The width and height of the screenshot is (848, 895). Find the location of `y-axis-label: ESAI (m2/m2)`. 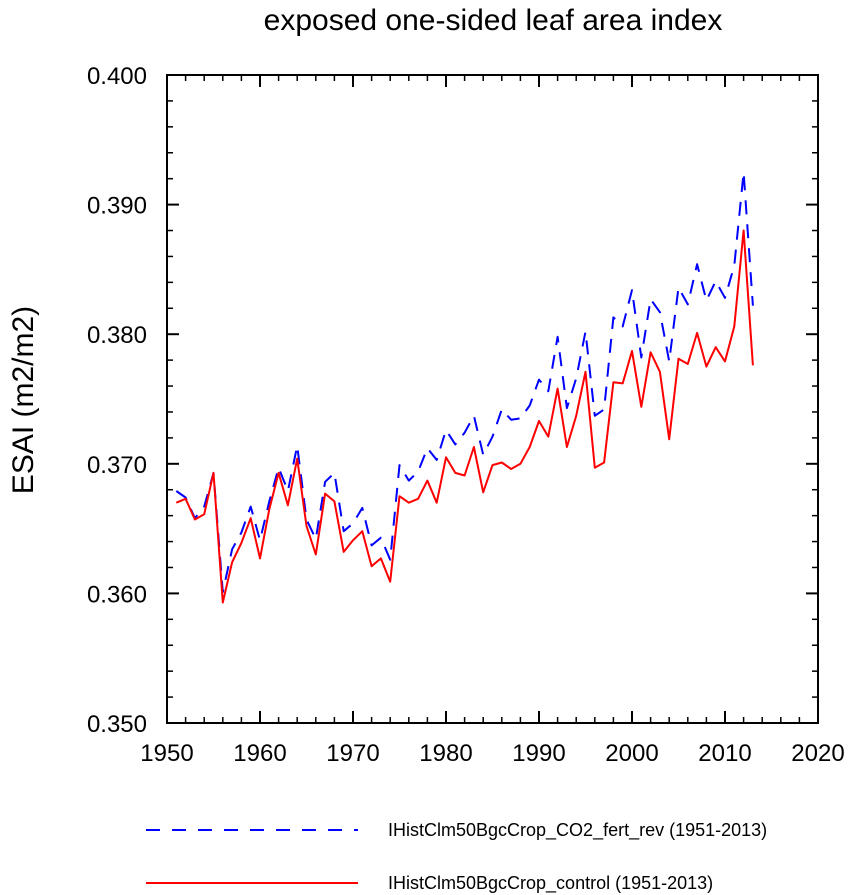

y-axis-label: ESAI (m2/m2) is located at coordinates (23, 400).